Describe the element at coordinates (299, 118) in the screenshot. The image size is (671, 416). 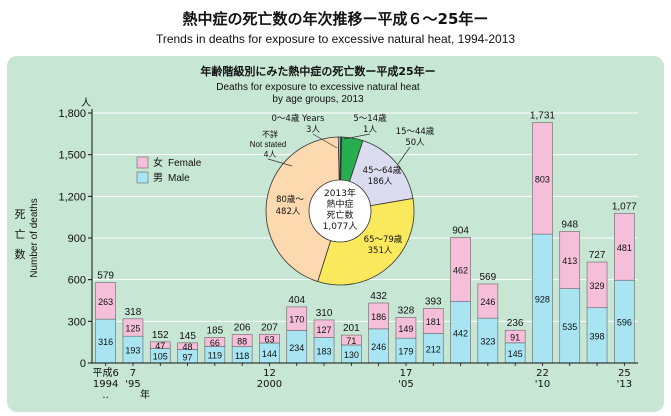
I see `pie-label-0-4-name: 0〜4歳 Years` at that location.